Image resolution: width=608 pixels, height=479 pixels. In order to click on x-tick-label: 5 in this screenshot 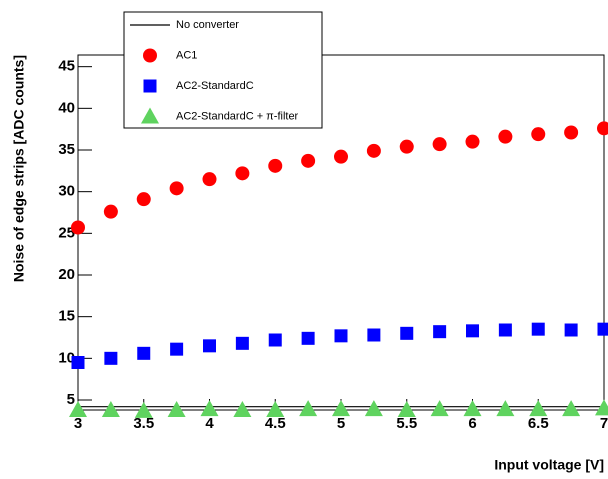, I will do `click(341, 423)`.